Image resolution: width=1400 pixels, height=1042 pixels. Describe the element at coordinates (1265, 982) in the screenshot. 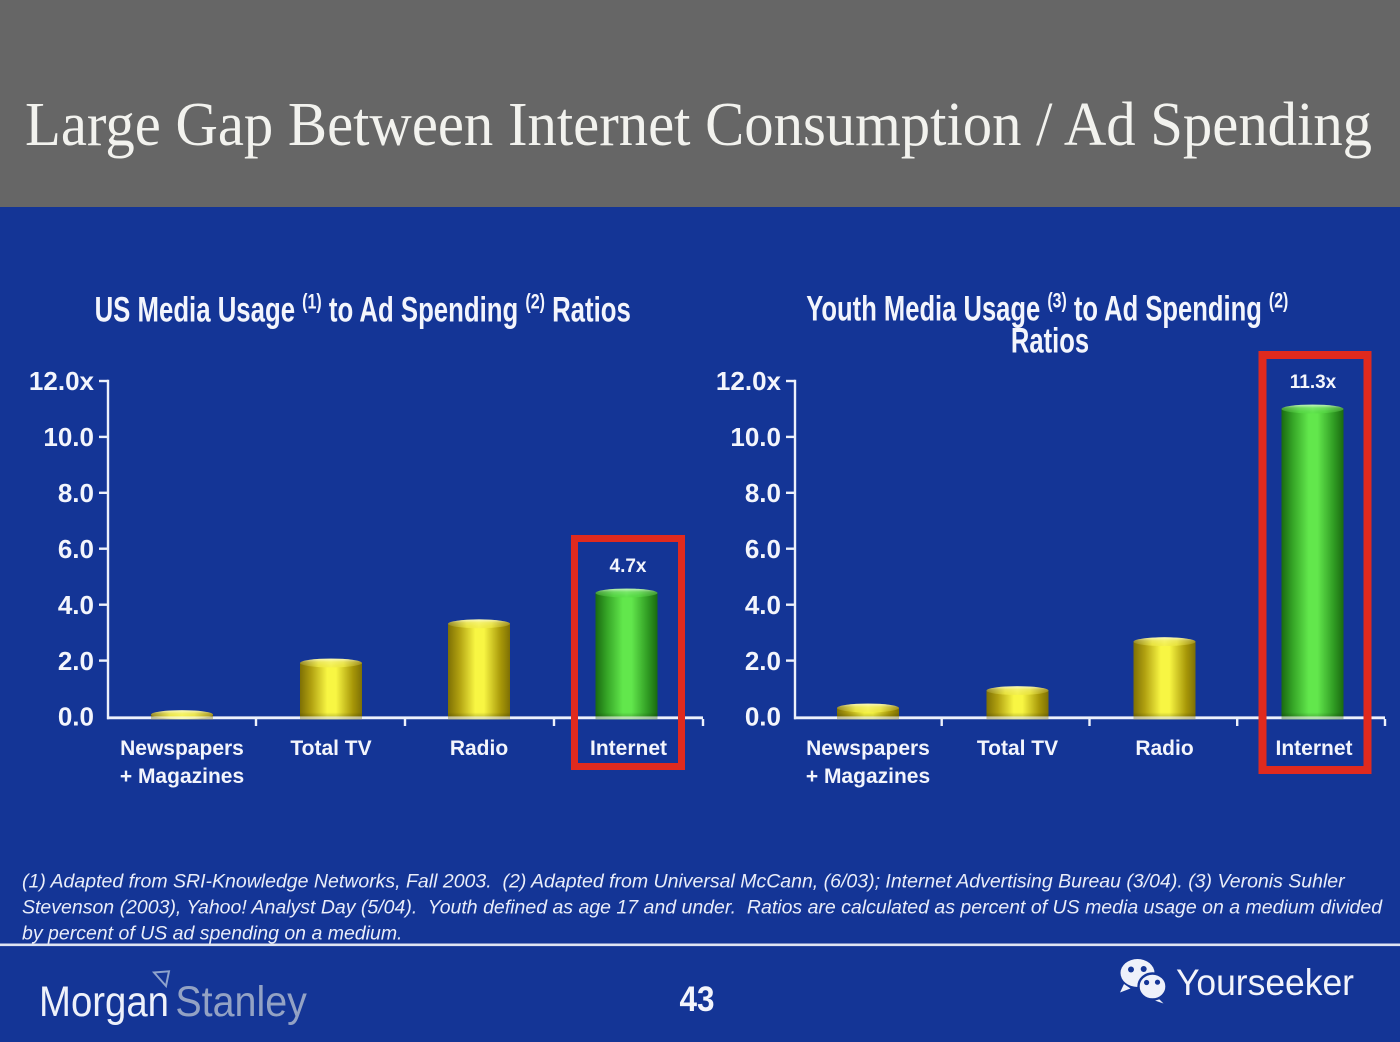

I see `svg-text: Yourseeker` at that location.